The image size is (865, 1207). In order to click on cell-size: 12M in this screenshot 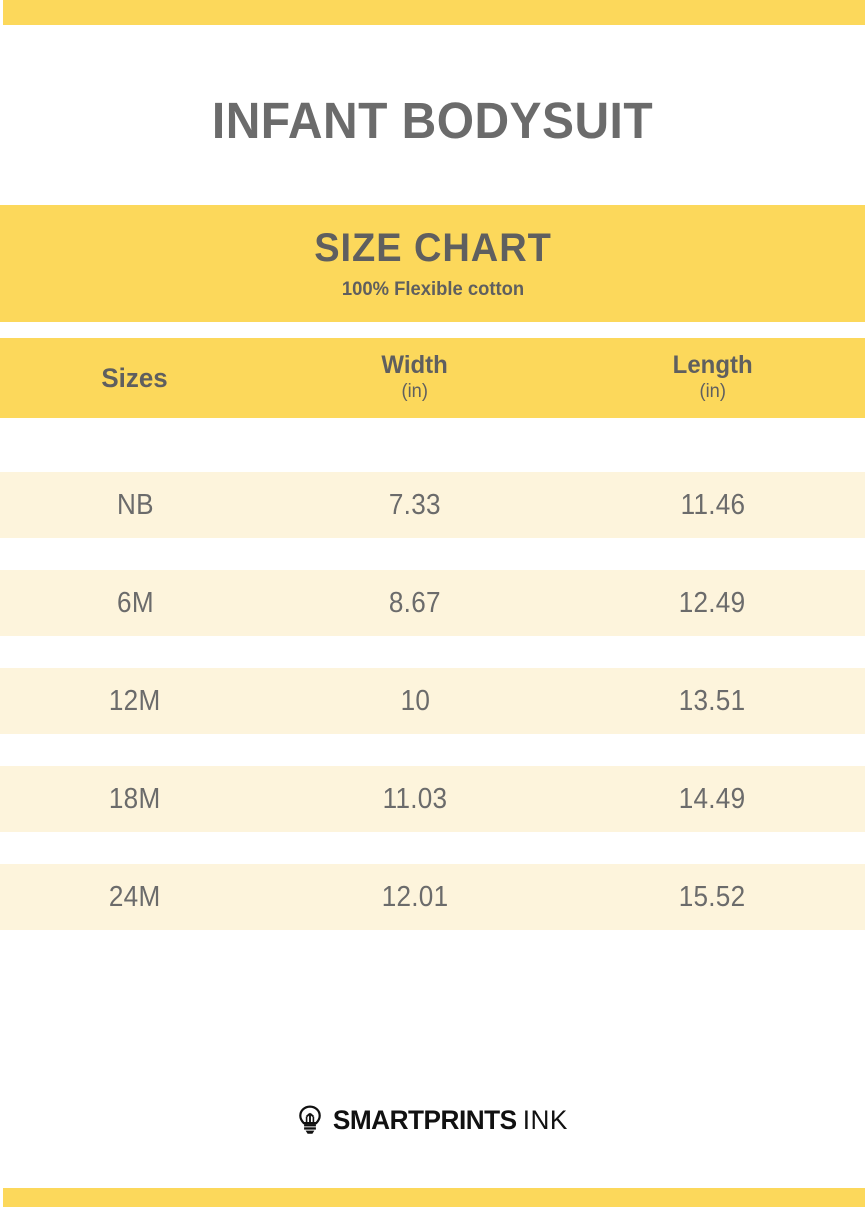, I will do `click(135, 701)`.